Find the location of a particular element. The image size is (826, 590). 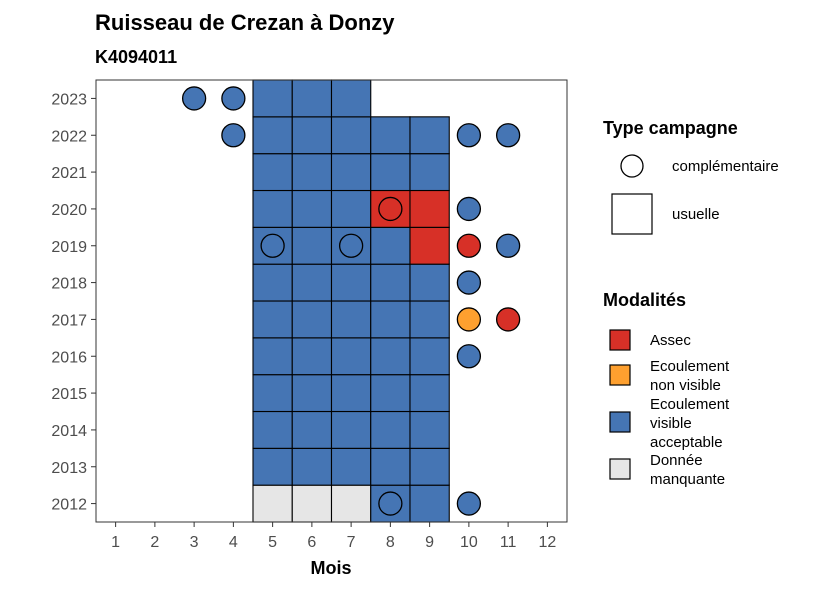

y-tick-label: 2019 is located at coordinates (69, 247).